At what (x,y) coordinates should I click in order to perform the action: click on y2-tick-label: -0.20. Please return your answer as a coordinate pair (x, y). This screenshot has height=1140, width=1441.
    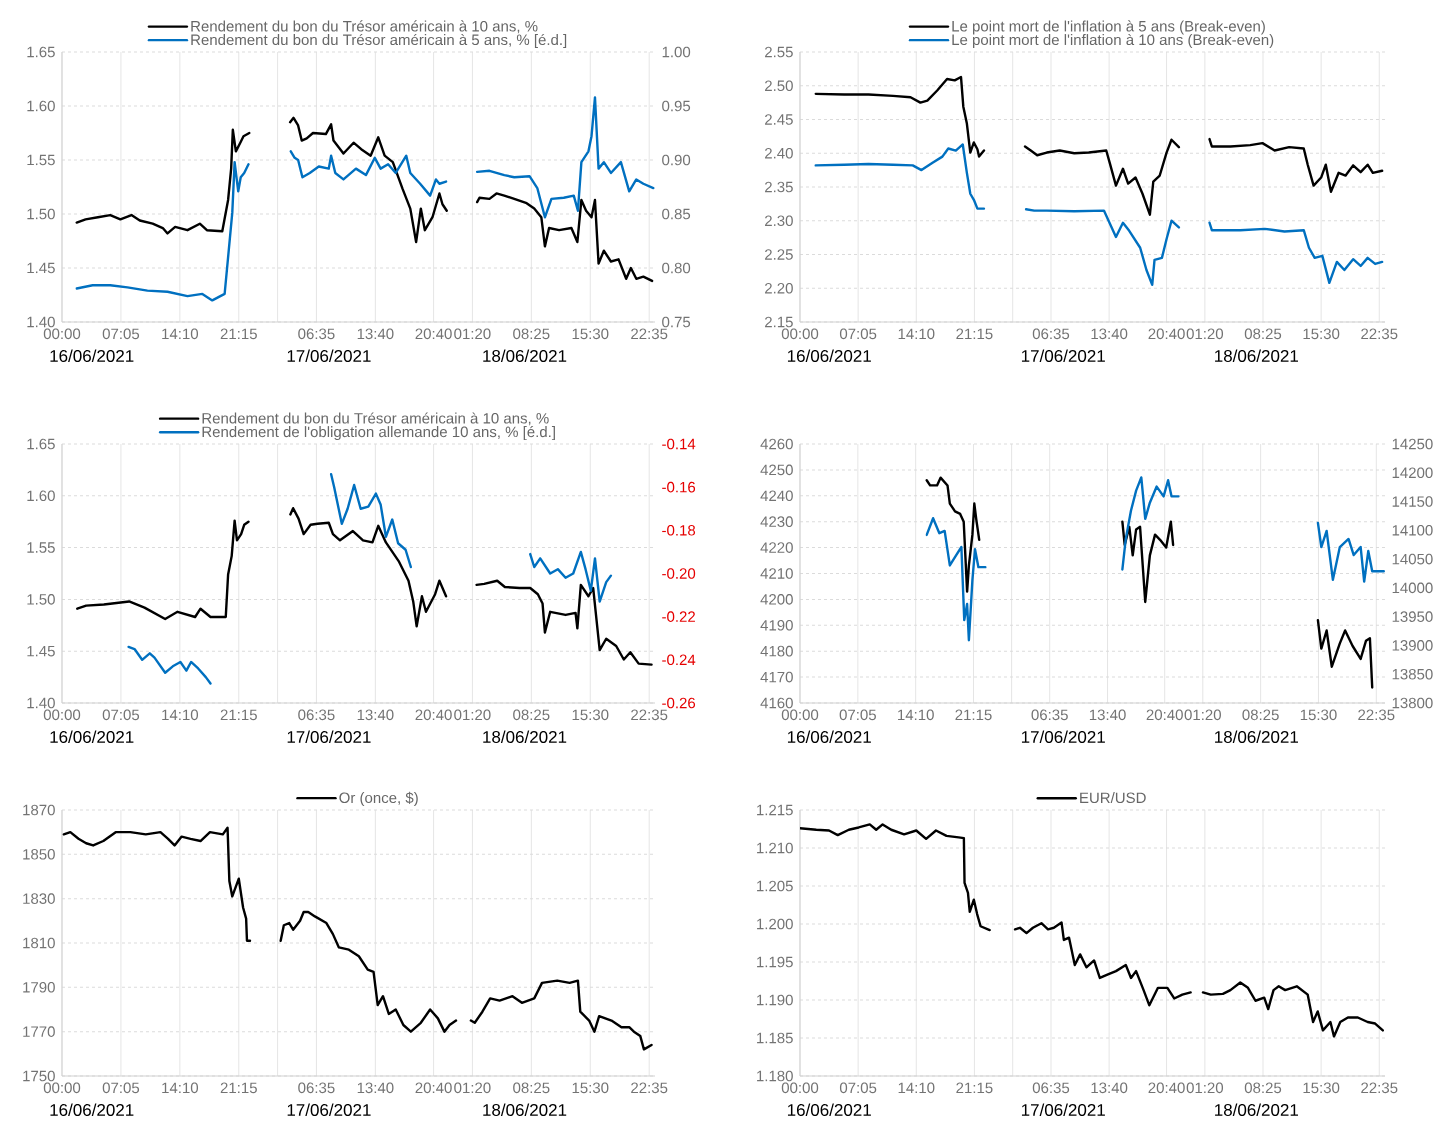
    Looking at the image, I should click on (679, 573).